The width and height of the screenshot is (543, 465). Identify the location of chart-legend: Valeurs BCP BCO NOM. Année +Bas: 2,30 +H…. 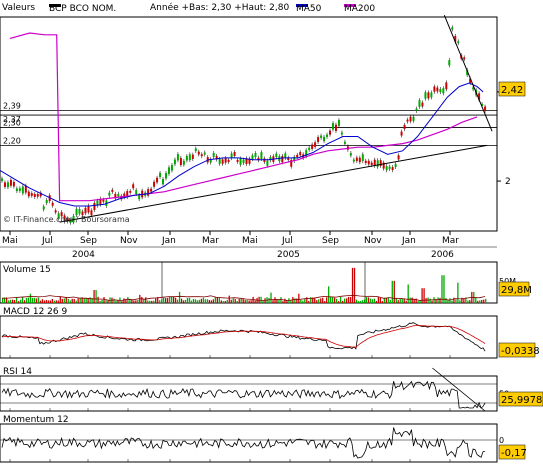
(271, 9).